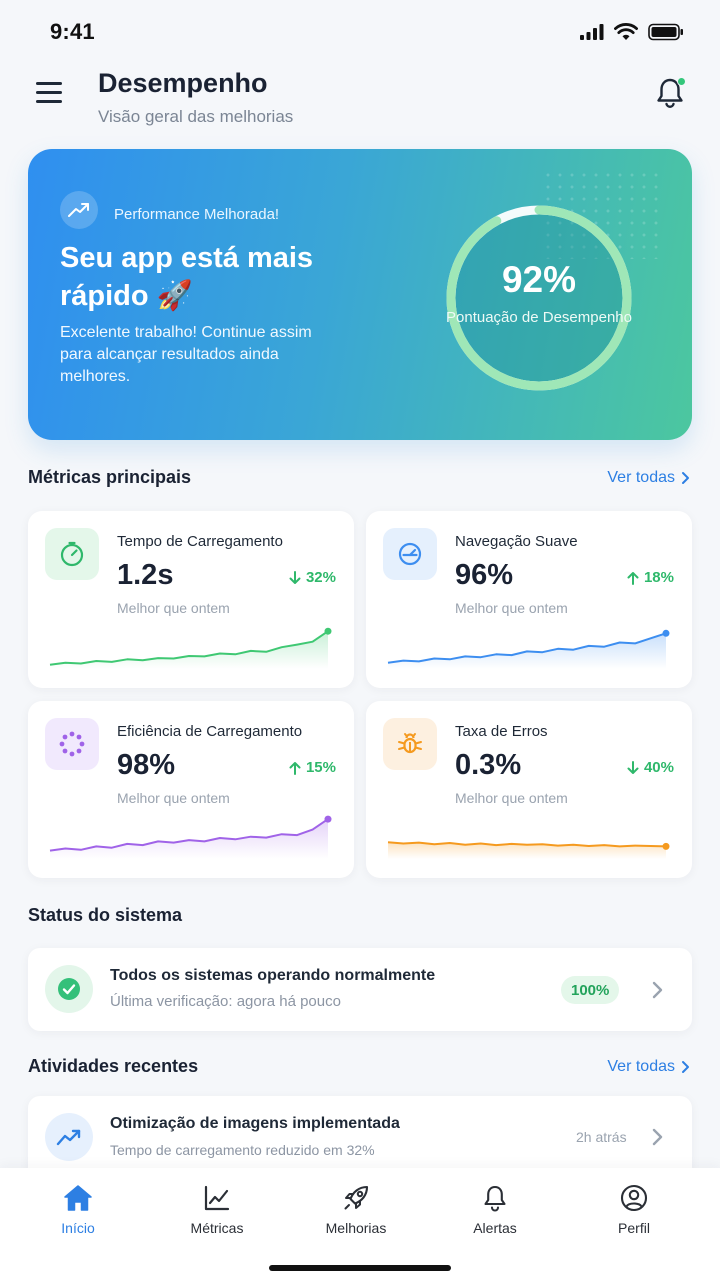 The width and height of the screenshot is (720, 1280). I want to click on score-ring-progress, so click(539, 298).